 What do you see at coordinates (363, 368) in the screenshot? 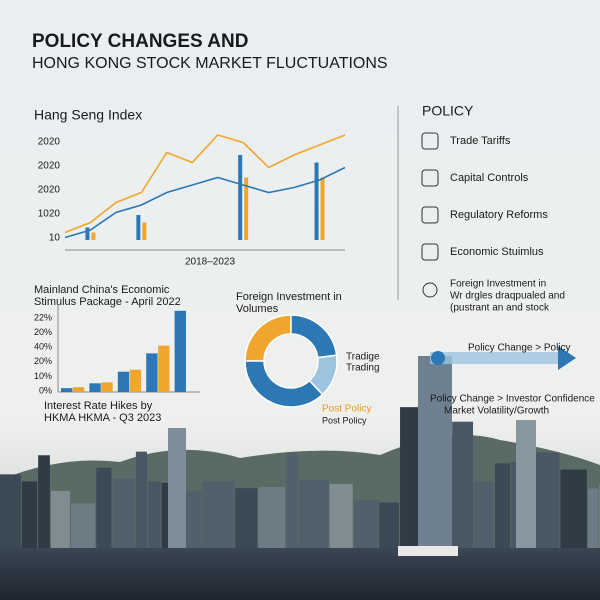
I see `annotation: Trading` at bounding box center [363, 368].